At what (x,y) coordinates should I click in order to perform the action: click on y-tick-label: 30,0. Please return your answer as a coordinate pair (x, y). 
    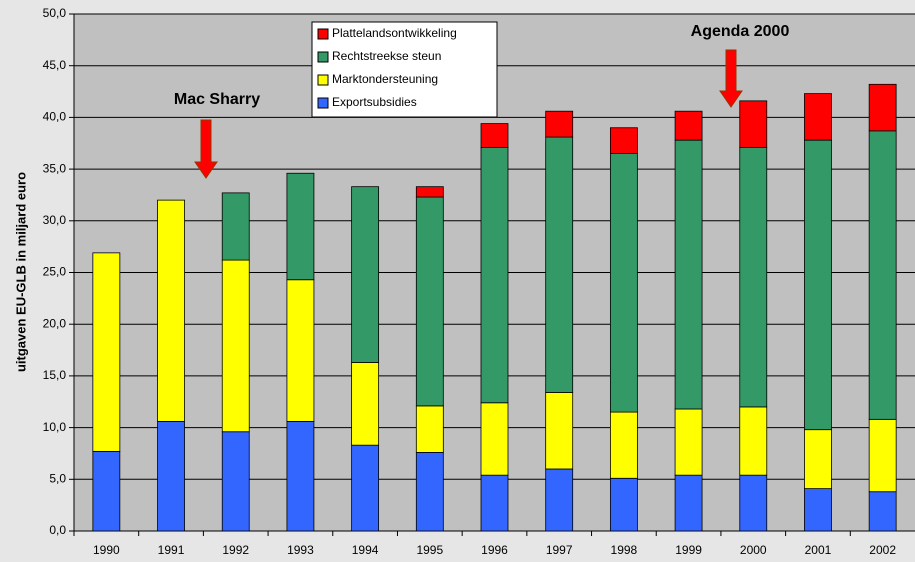
    Looking at the image, I should click on (55, 220).